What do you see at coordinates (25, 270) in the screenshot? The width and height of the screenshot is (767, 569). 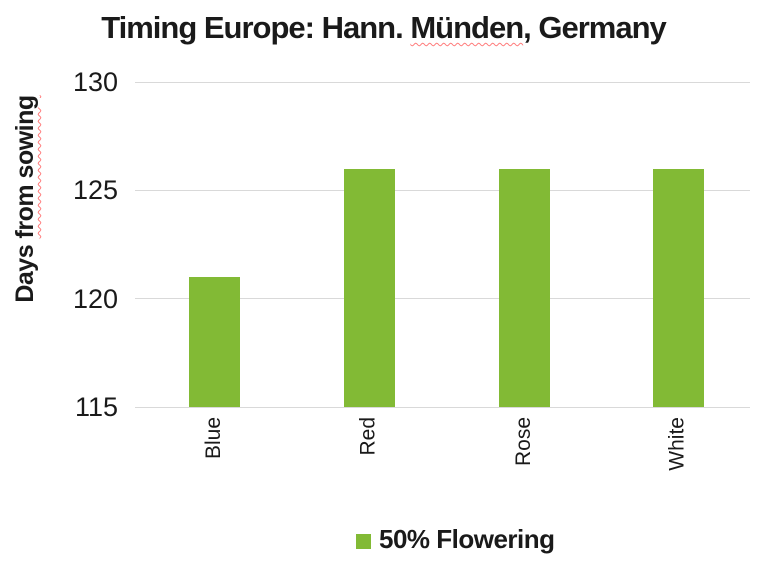 I see `y-axis-title-prefix: Days` at bounding box center [25, 270].